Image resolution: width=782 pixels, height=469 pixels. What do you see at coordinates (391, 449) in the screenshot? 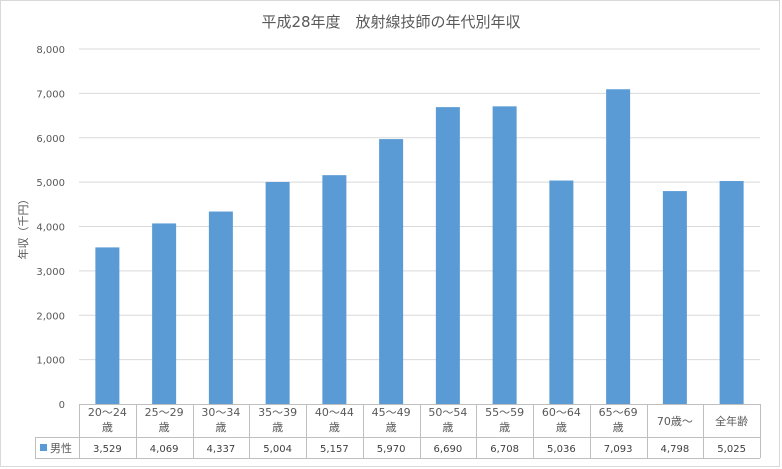
I see `data-table-value: 5,970` at bounding box center [391, 449].